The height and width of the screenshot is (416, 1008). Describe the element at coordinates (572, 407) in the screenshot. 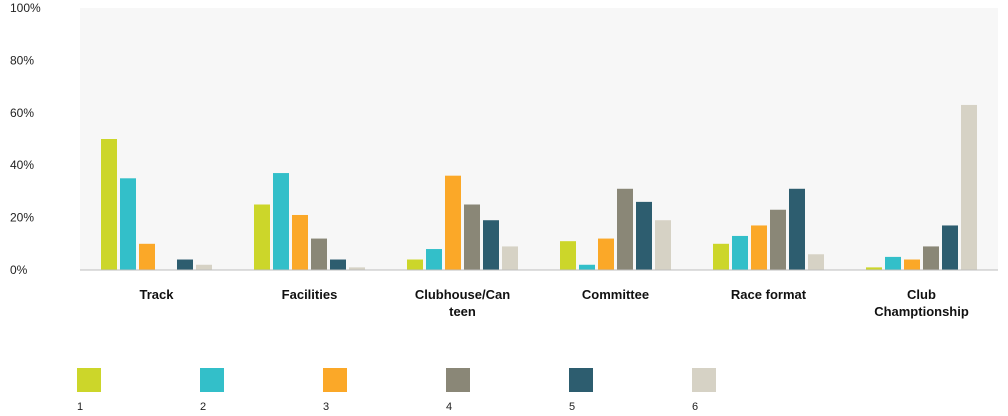

I see `legend-label: 5` at that location.